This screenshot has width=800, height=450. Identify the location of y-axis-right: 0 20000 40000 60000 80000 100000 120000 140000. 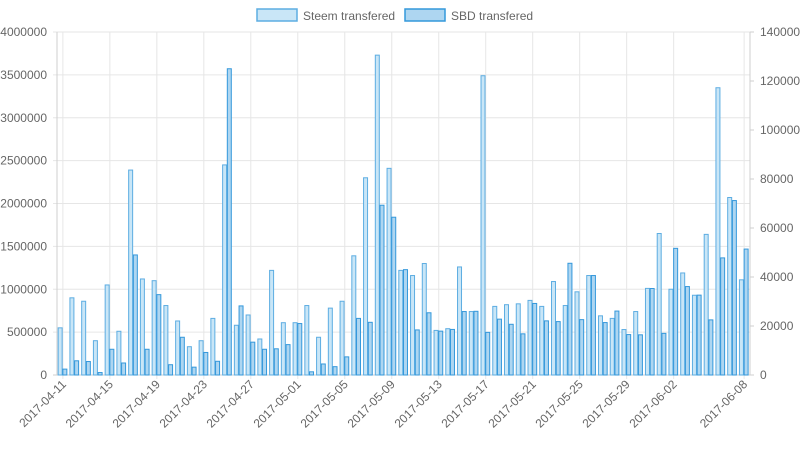
(780, 203).